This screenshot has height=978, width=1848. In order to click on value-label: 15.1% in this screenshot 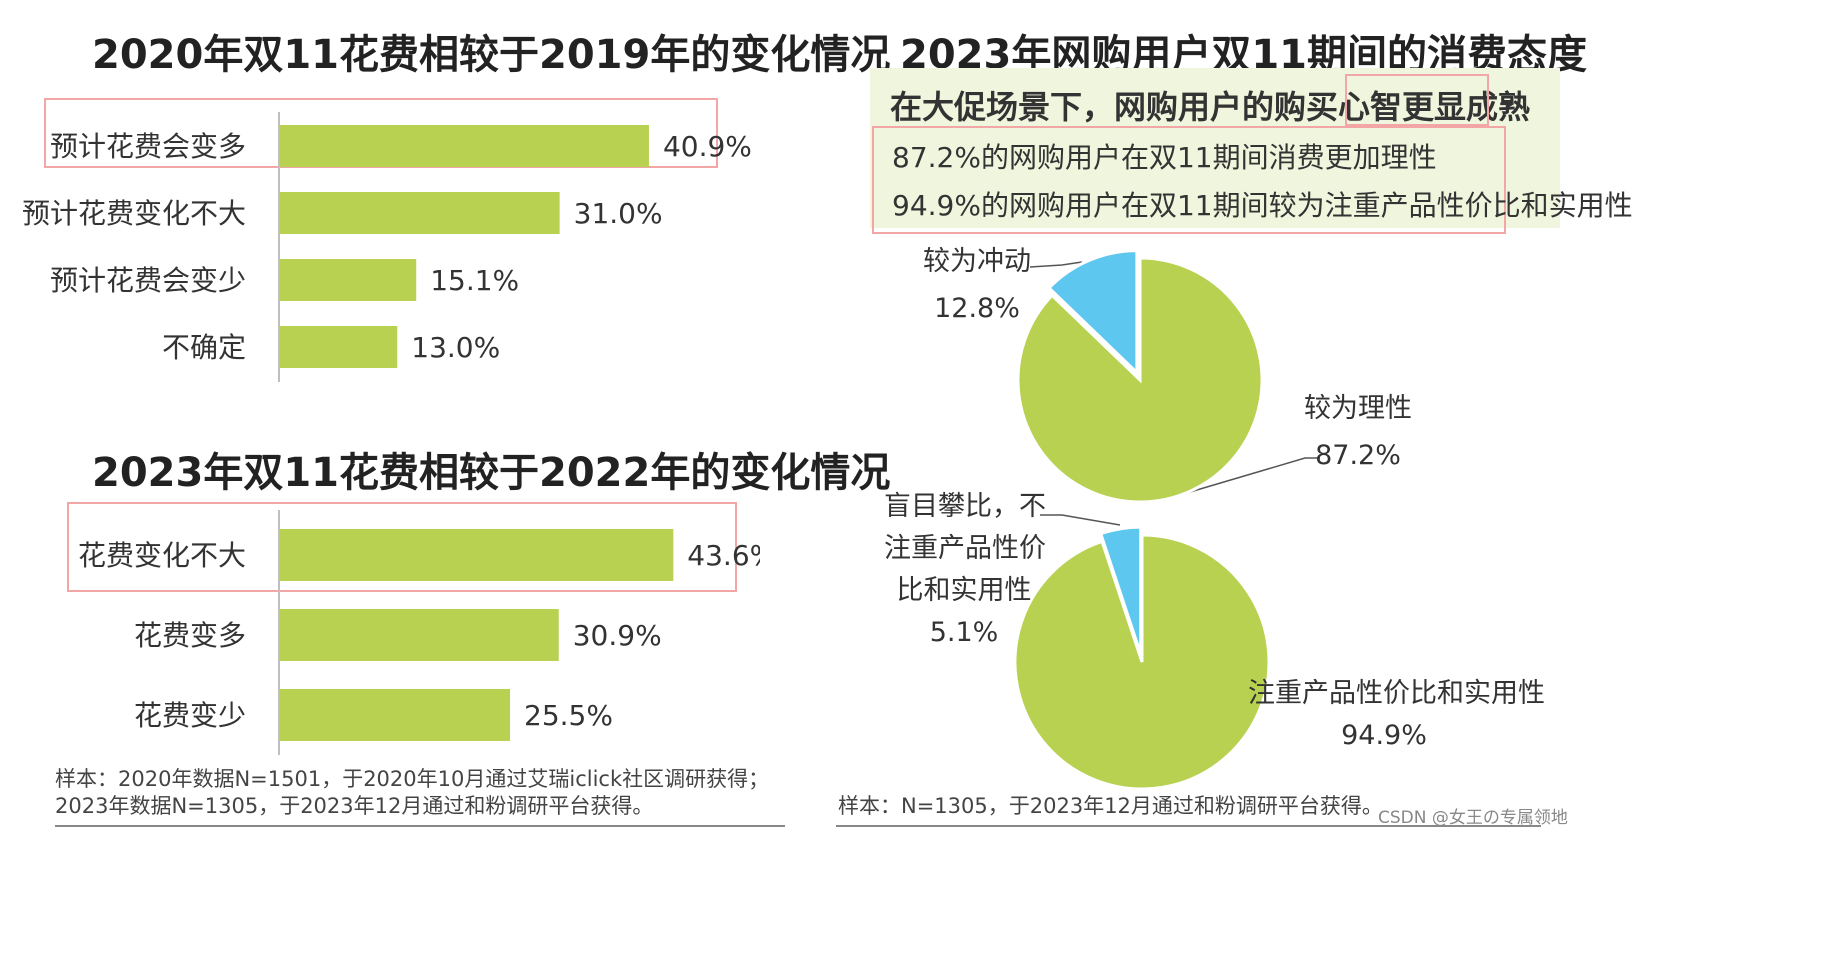, I will do `click(474, 280)`.